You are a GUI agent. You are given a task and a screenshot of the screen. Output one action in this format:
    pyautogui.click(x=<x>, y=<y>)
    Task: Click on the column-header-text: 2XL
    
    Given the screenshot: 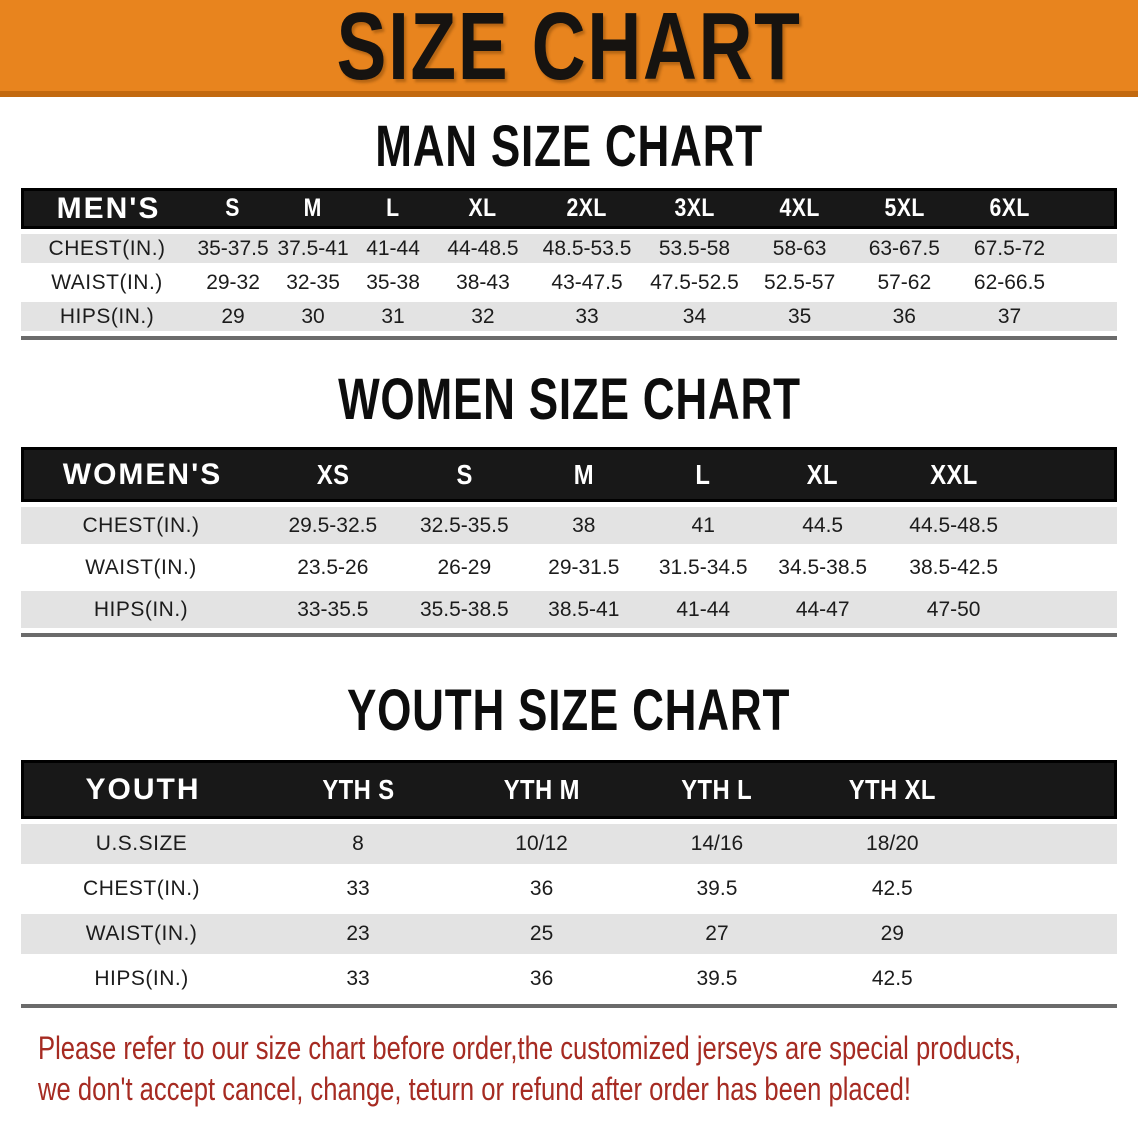 What is the action you would take?
    pyautogui.click(x=587, y=208)
    